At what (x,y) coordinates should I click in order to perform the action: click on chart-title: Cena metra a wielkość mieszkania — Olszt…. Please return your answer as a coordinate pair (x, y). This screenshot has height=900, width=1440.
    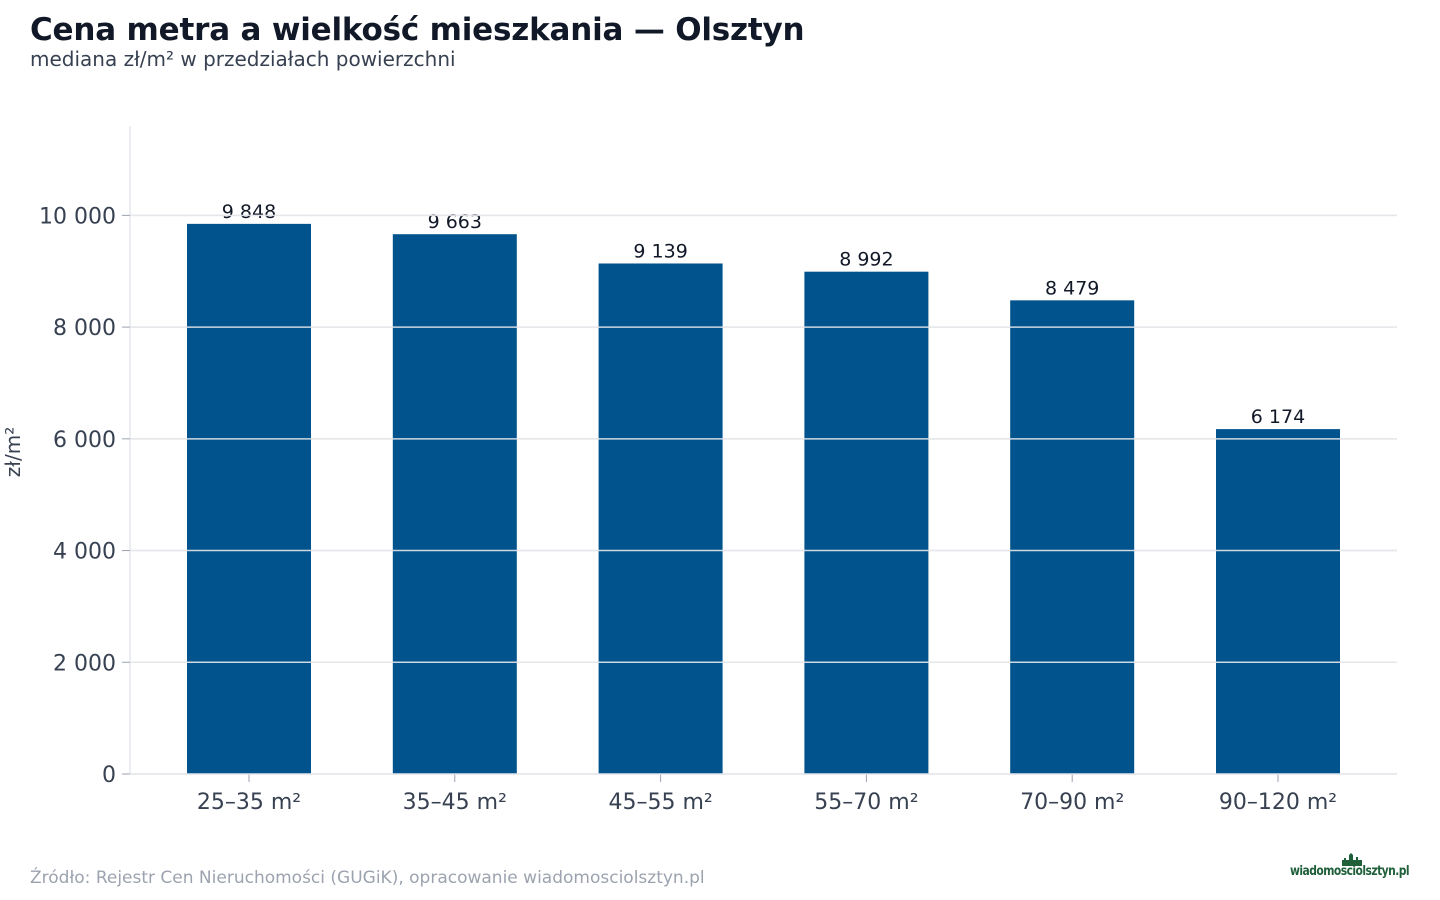
    Looking at the image, I should click on (417, 30).